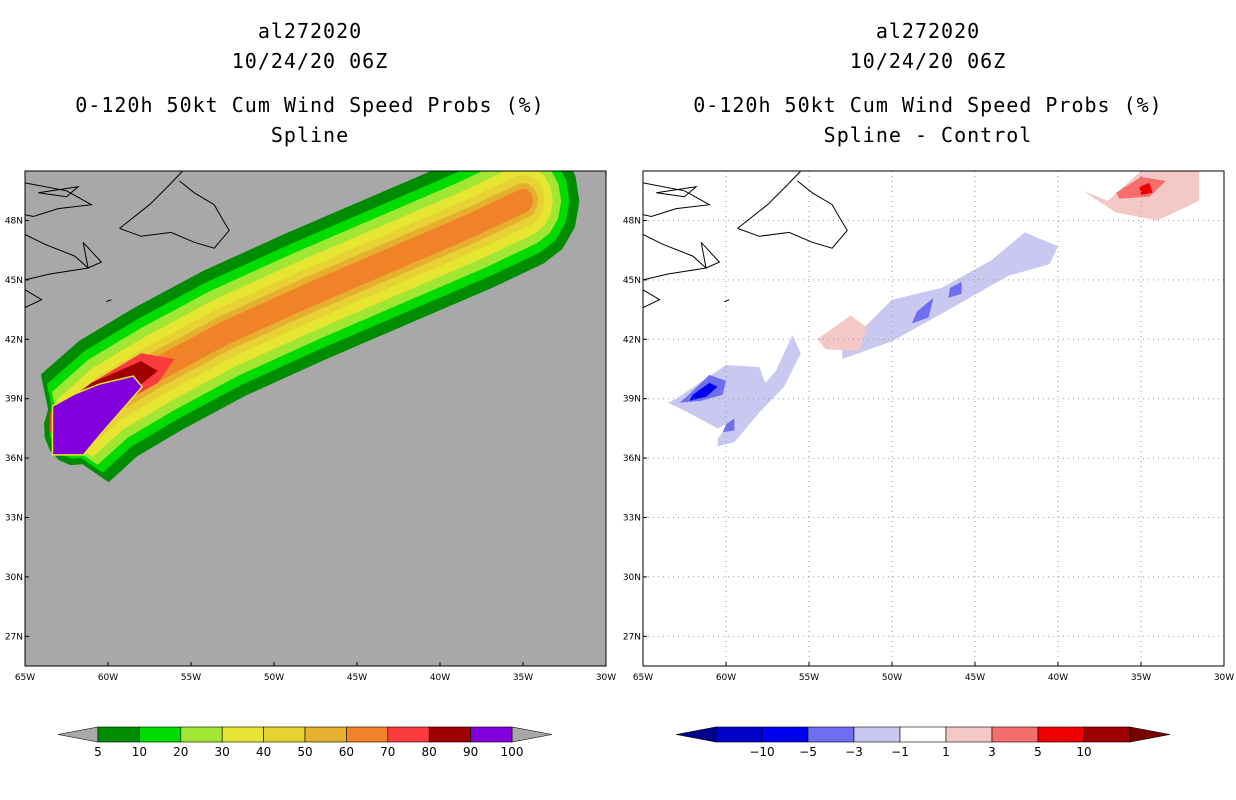 The height and width of the screenshot is (800, 1236). What do you see at coordinates (512, 752) in the screenshot?
I see `colorbar-label: 100` at bounding box center [512, 752].